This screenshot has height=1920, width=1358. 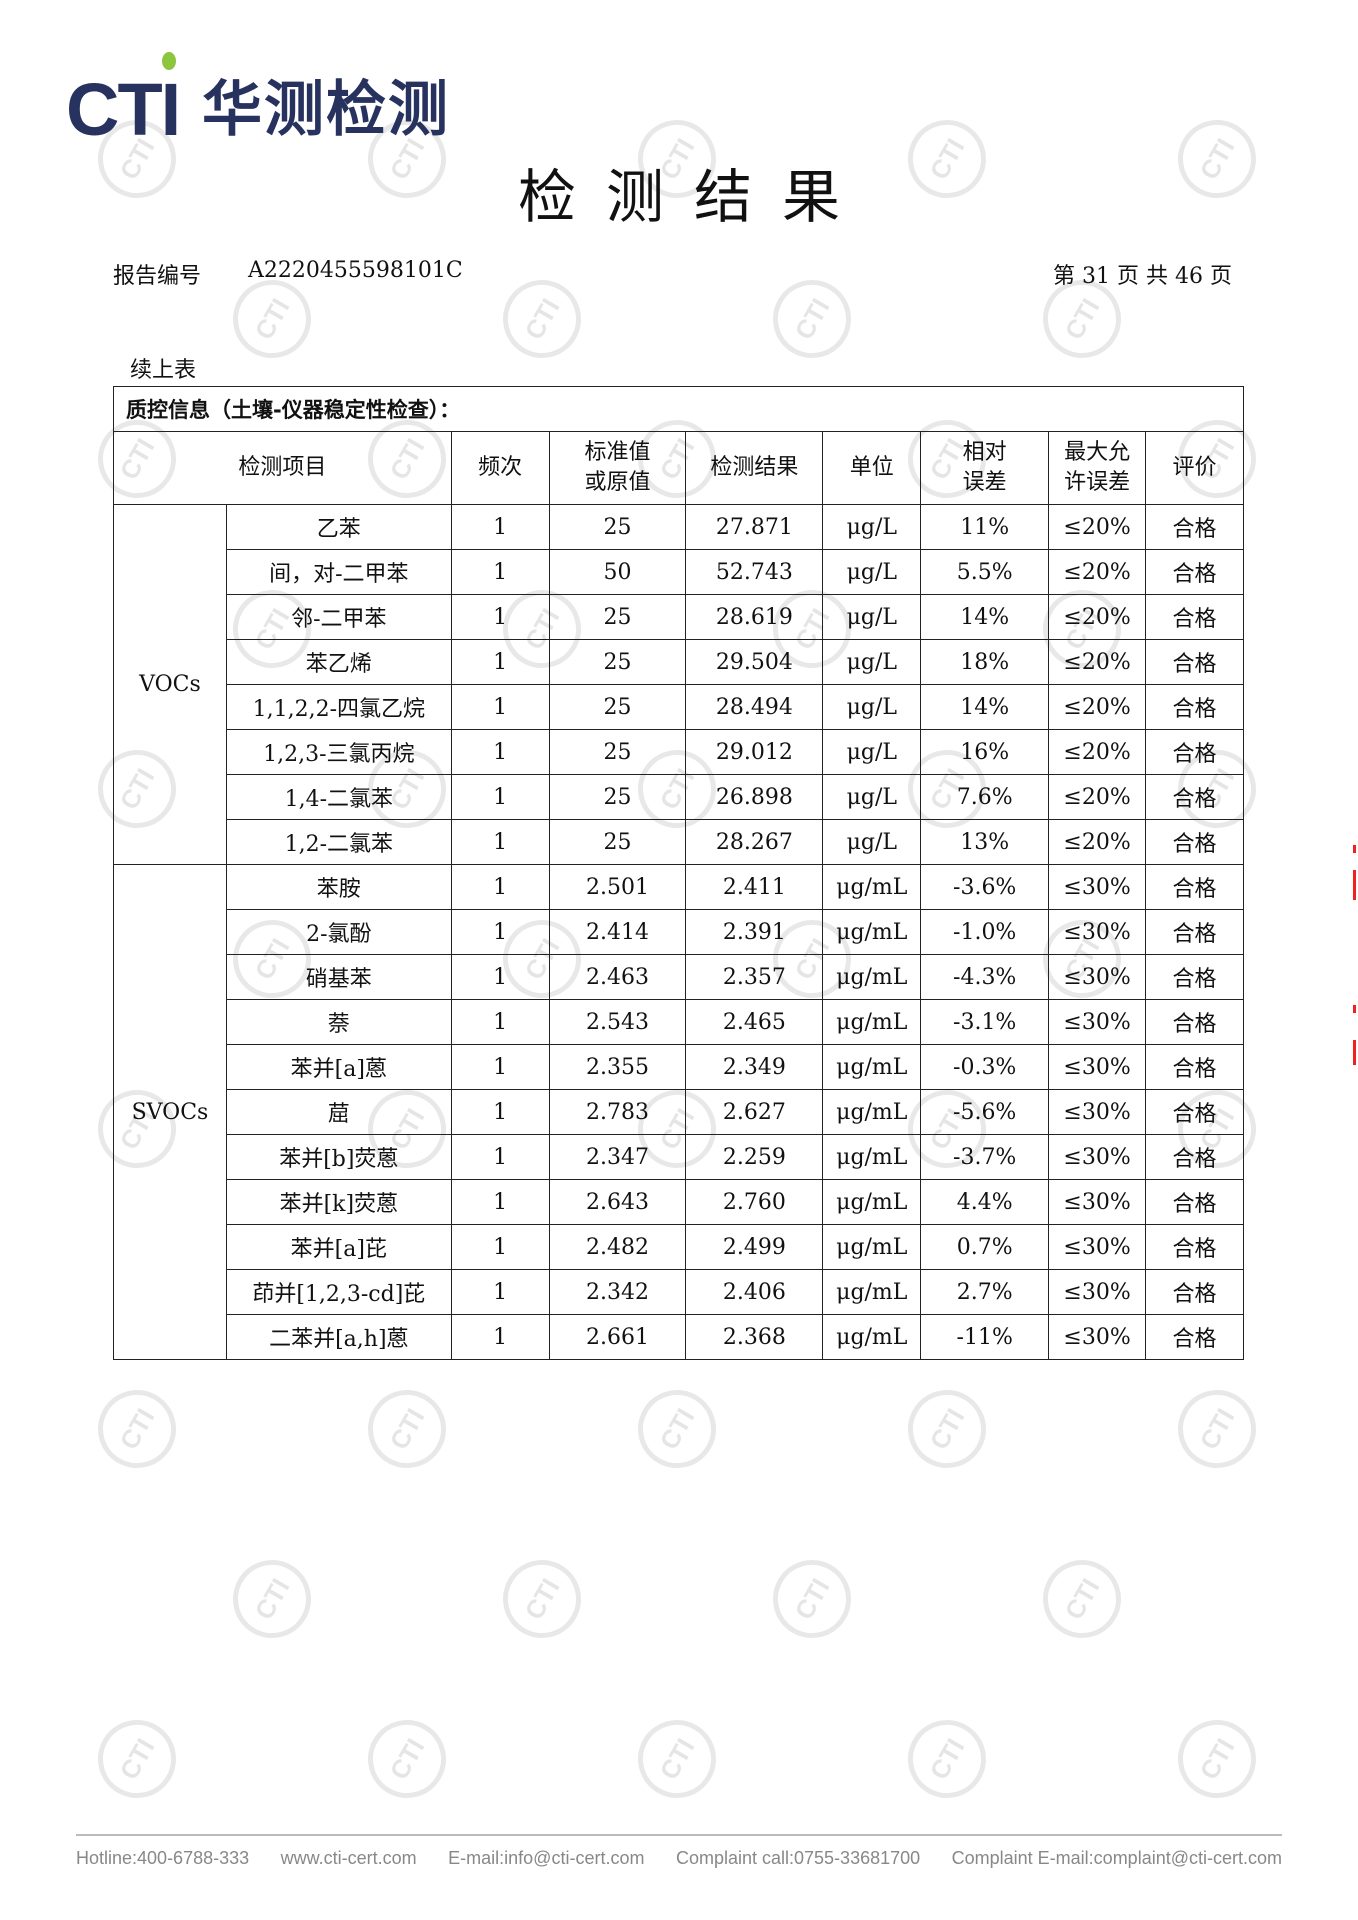 I want to click on header-result: 检测结果, so click(x=754, y=468).